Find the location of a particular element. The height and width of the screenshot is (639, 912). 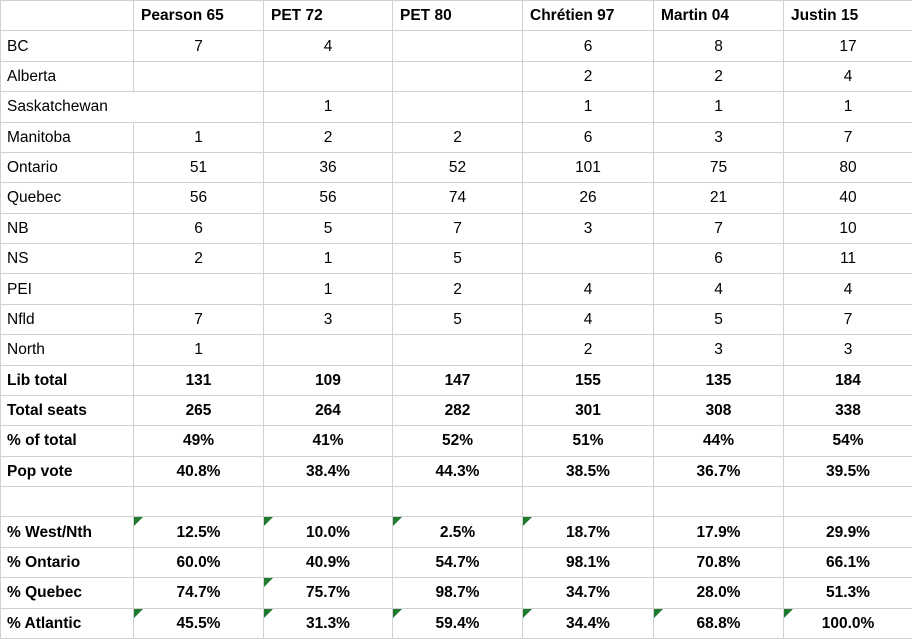

column-header: Justin 15 is located at coordinates (848, 16).